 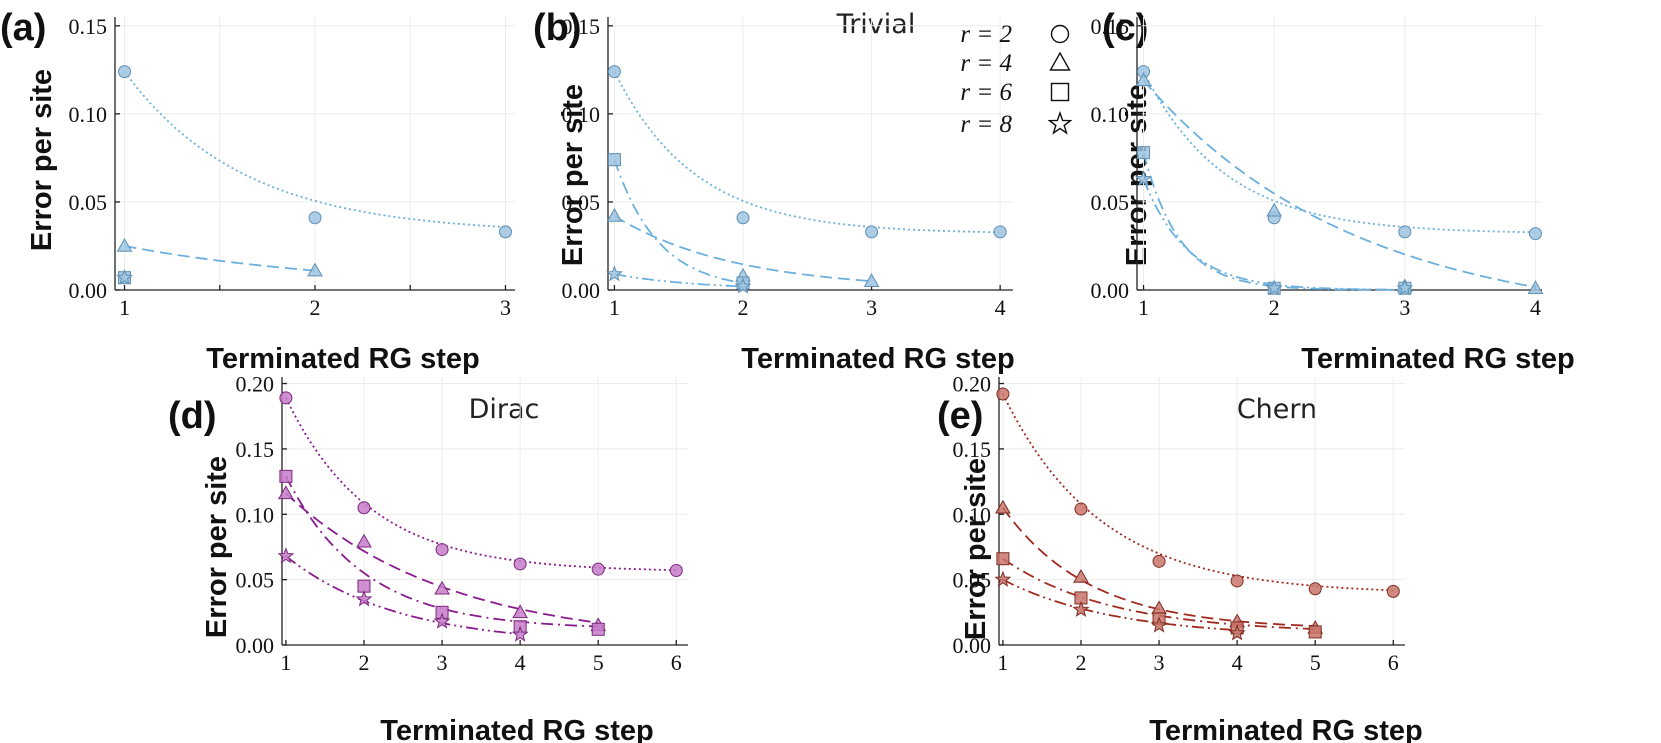 What do you see at coordinates (1080, 662) in the screenshot?
I see `panel-e-xtick-label-1: 2` at bounding box center [1080, 662].